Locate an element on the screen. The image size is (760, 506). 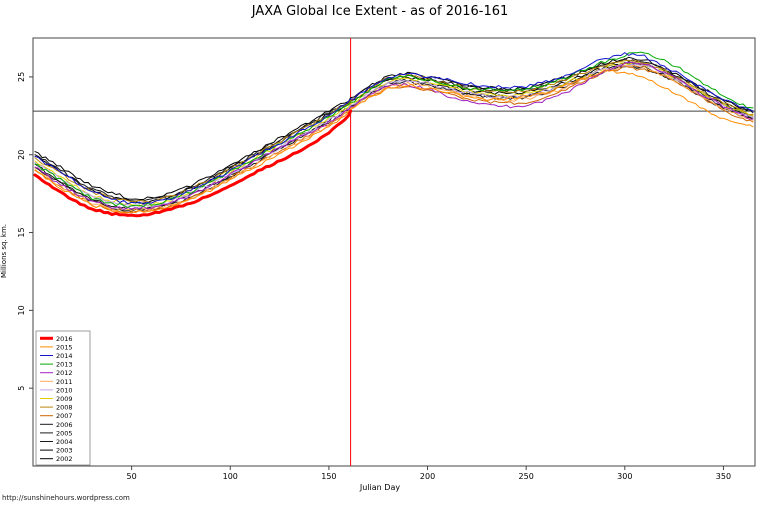
y-tick-label: 10 is located at coordinates (21, 310).